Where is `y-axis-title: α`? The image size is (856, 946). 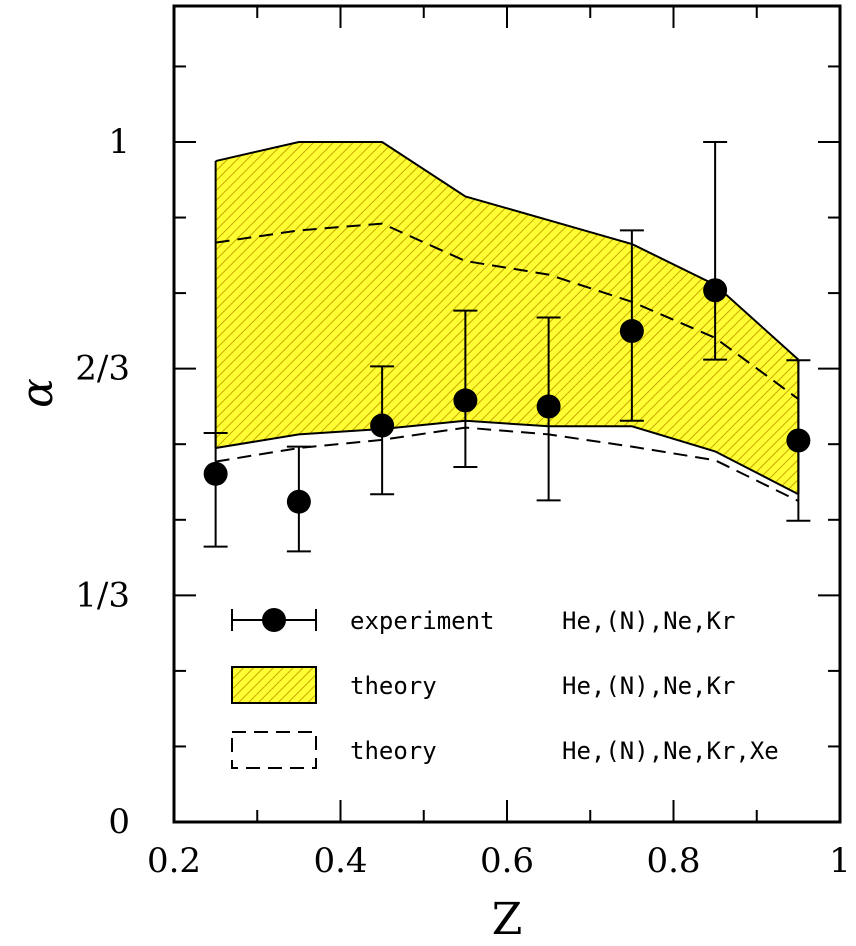
y-axis-title: α is located at coordinates (37, 393).